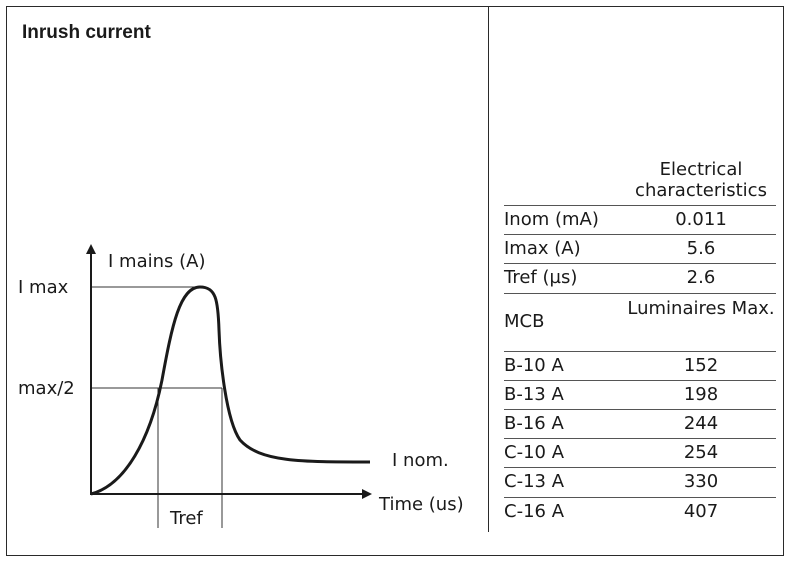 Image resolution: width=790 pixels, height=565 pixels. I want to click on row-value: 254, so click(701, 453).